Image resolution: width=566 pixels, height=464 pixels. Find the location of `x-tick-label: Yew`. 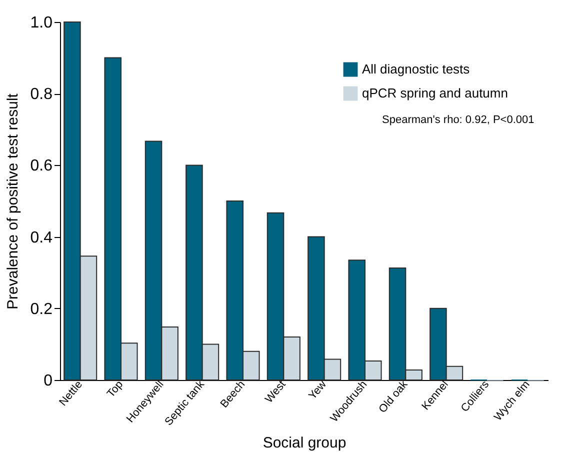

x-tick-label: Yew is located at coordinates (317, 390).